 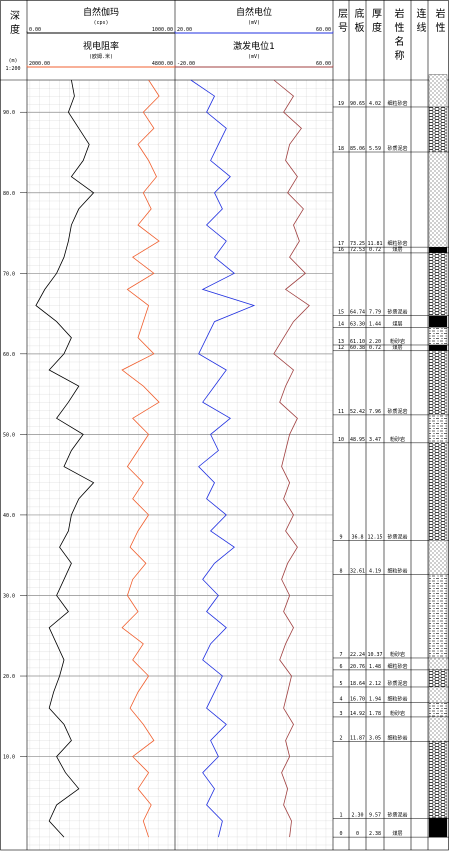 What do you see at coordinates (340, 700) in the screenshot?
I see `layer-number: 4` at bounding box center [340, 700].